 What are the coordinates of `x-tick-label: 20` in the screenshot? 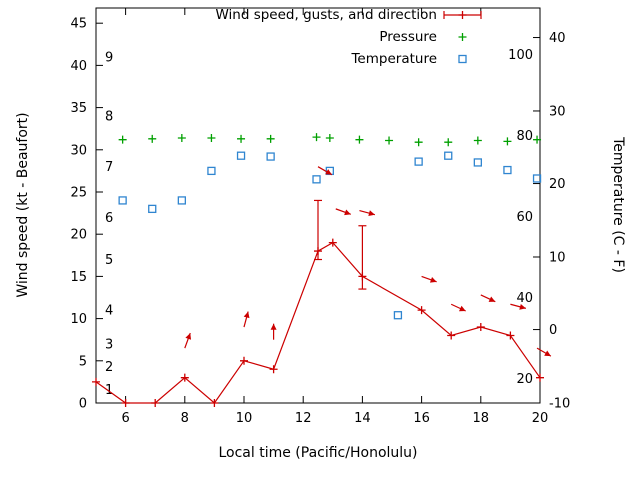 It's located at (540, 418).